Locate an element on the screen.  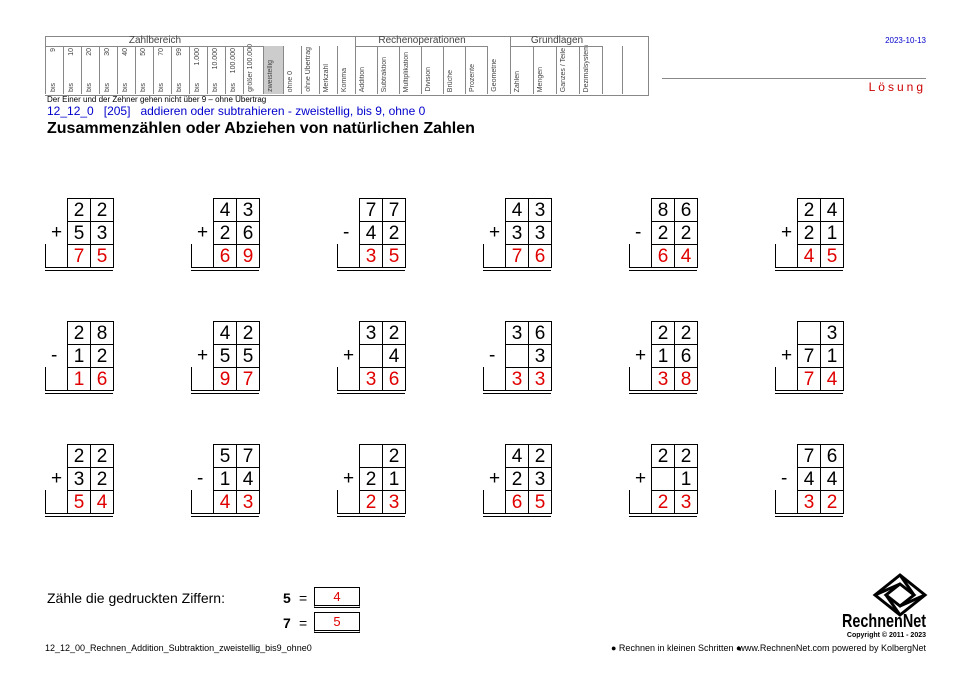
digit-cell is located at coordinates (663, 479).